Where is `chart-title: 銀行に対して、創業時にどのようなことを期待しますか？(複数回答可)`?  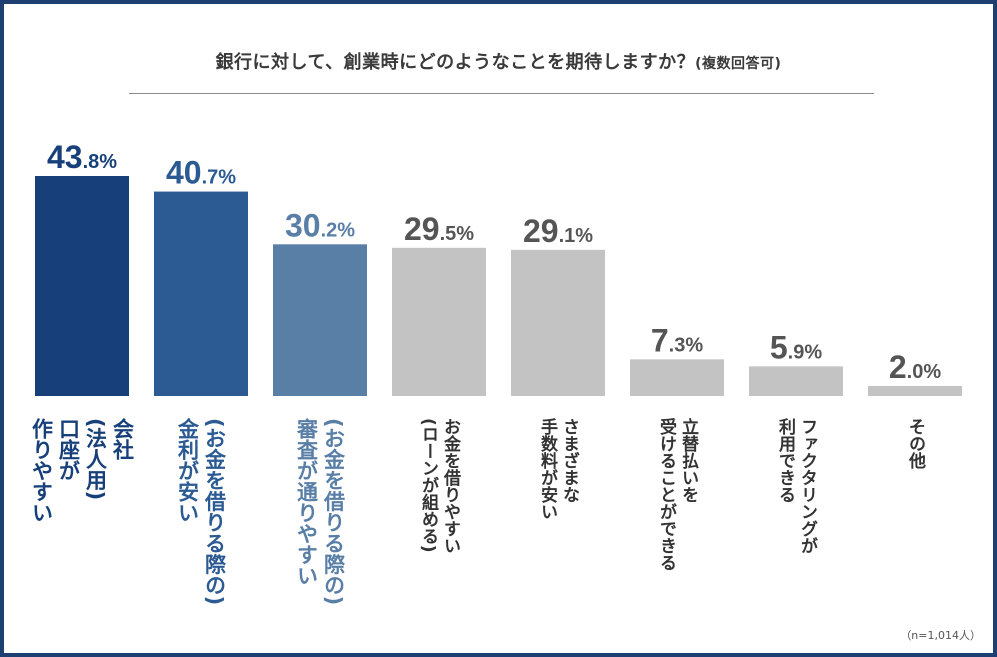 chart-title: 銀行に対して、創業時にどのようなことを期待しますか？(複数回答可) is located at coordinates (498, 61).